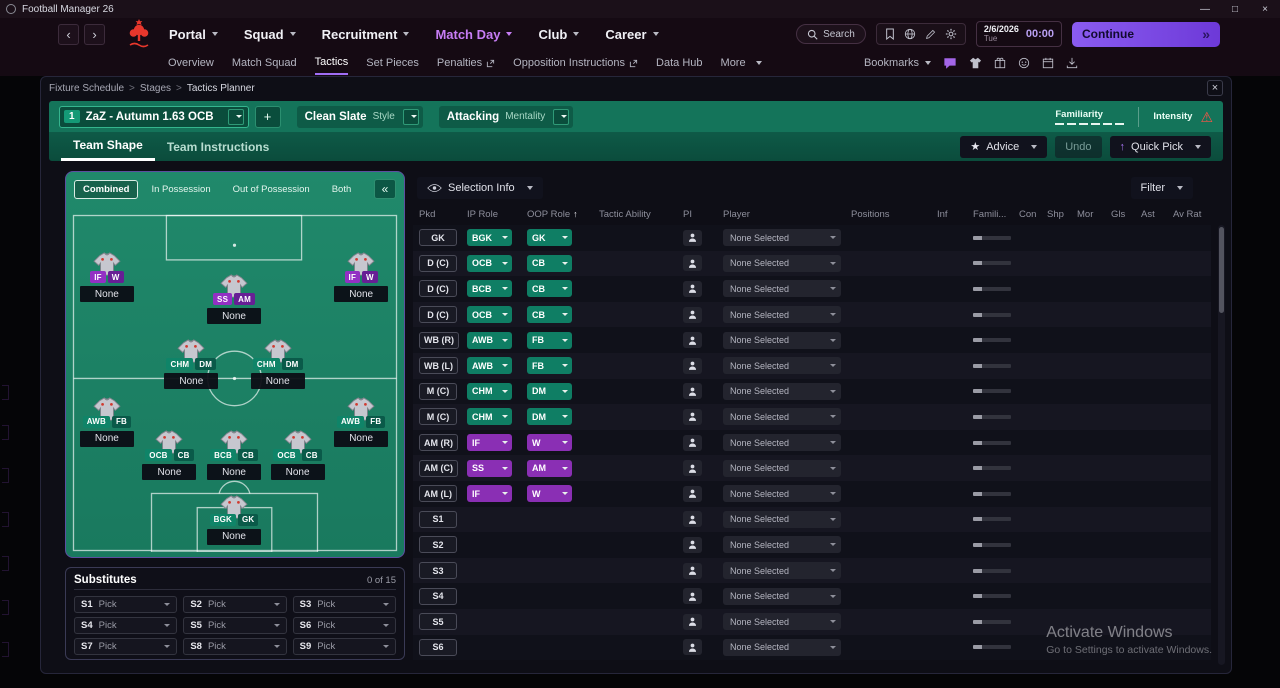 The image size is (1280, 688). I want to click on pitch-filter-out-of-possession: Out of Possession, so click(271, 189).